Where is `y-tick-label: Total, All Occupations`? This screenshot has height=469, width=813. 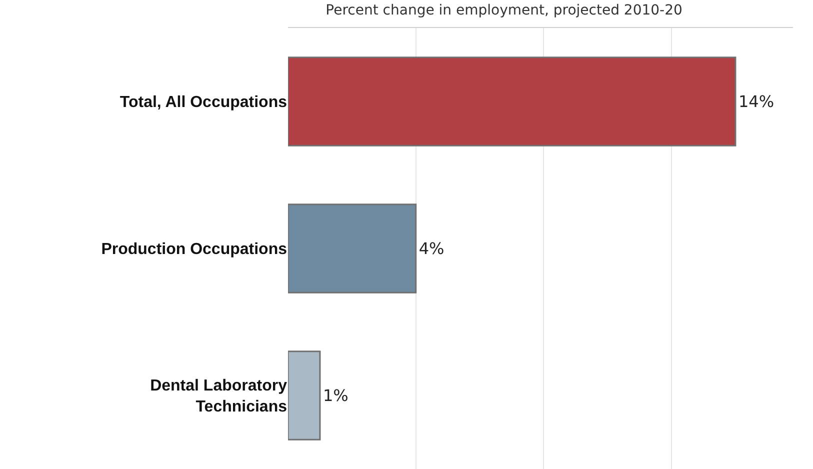 y-tick-label: Total, All Occupations is located at coordinates (204, 103).